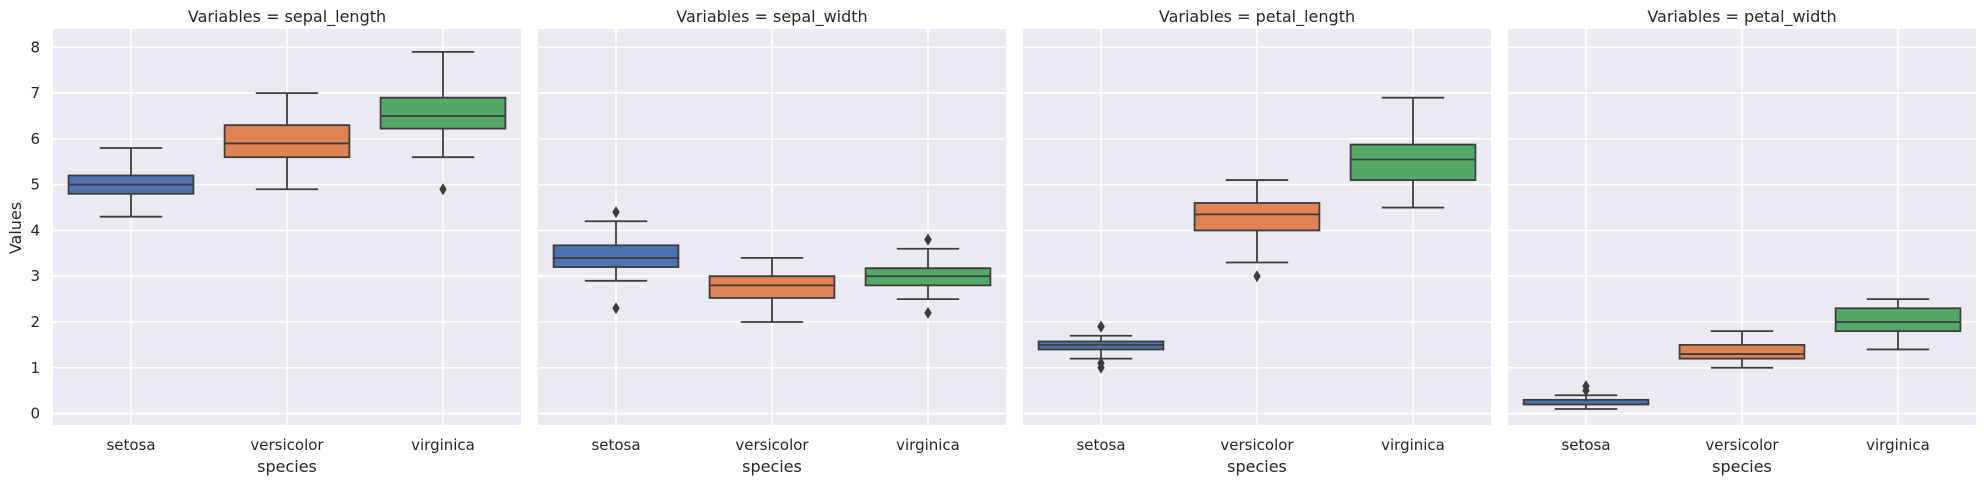  Describe the element at coordinates (35, 276) in the screenshot. I see `y-tick-label: 3` at that location.